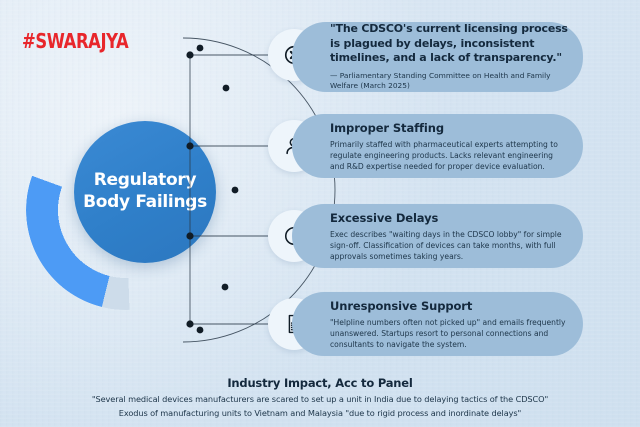 The width and height of the screenshot is (640, 427). What do you see at coordinates (384, 217) in the screenshot?
I see `card-title: Excessive Delays` at bounding box center [384, 217].